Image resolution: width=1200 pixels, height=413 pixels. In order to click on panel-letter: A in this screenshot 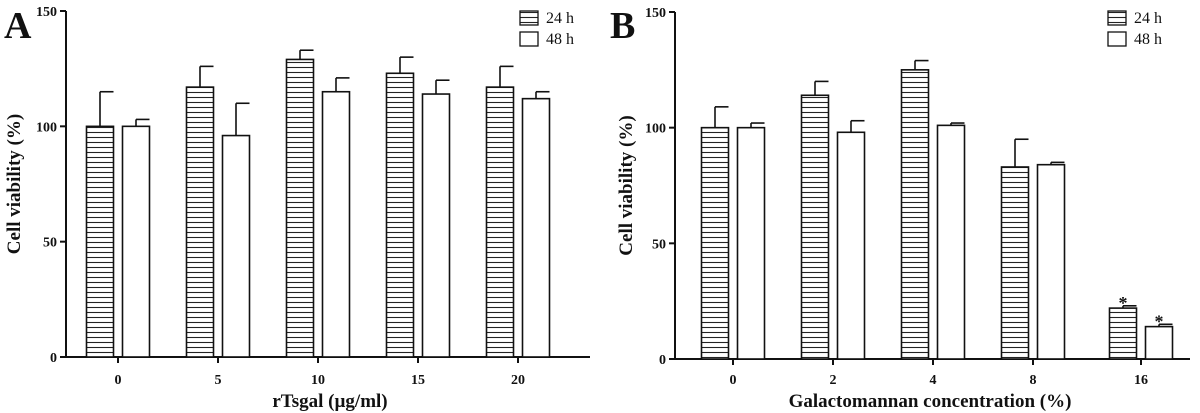, I will do `click(18, 26)`.